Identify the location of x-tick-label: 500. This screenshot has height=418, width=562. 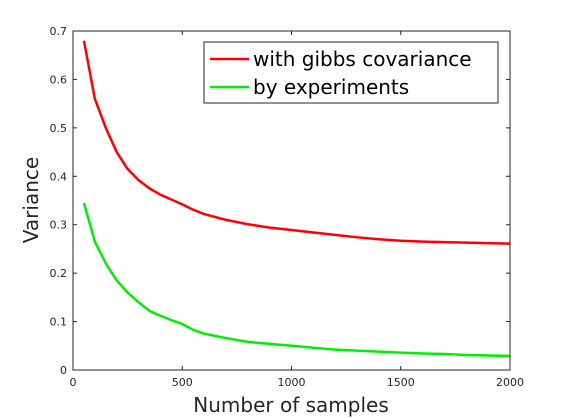
(182, 382).